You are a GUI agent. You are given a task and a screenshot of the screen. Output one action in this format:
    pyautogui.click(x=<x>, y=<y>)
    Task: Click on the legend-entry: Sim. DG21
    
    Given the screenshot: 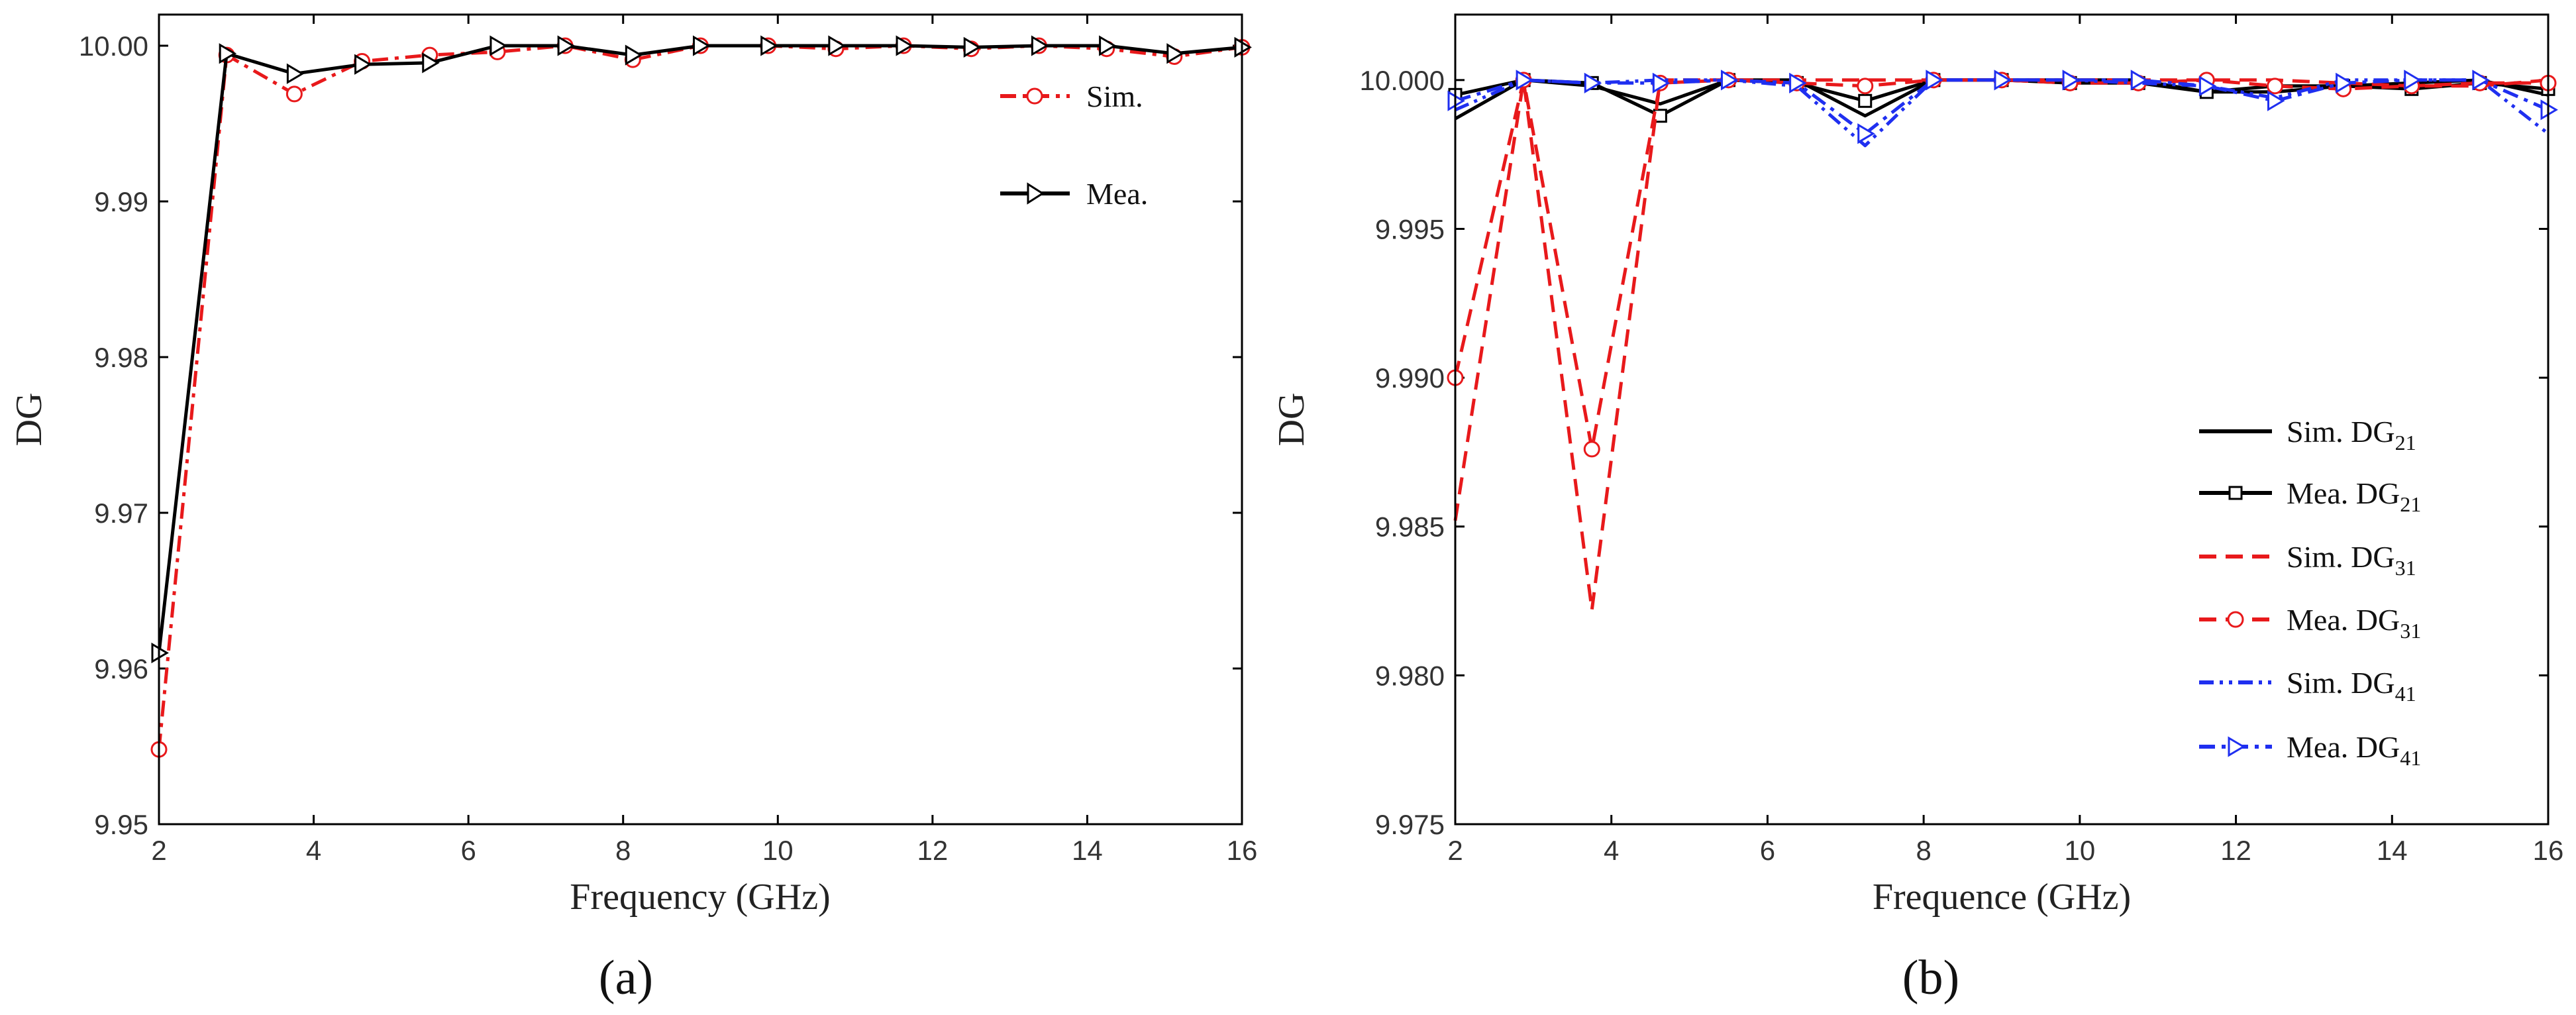 What is the action you would take?
    pyautogui.click(x=2307, y=434)
    